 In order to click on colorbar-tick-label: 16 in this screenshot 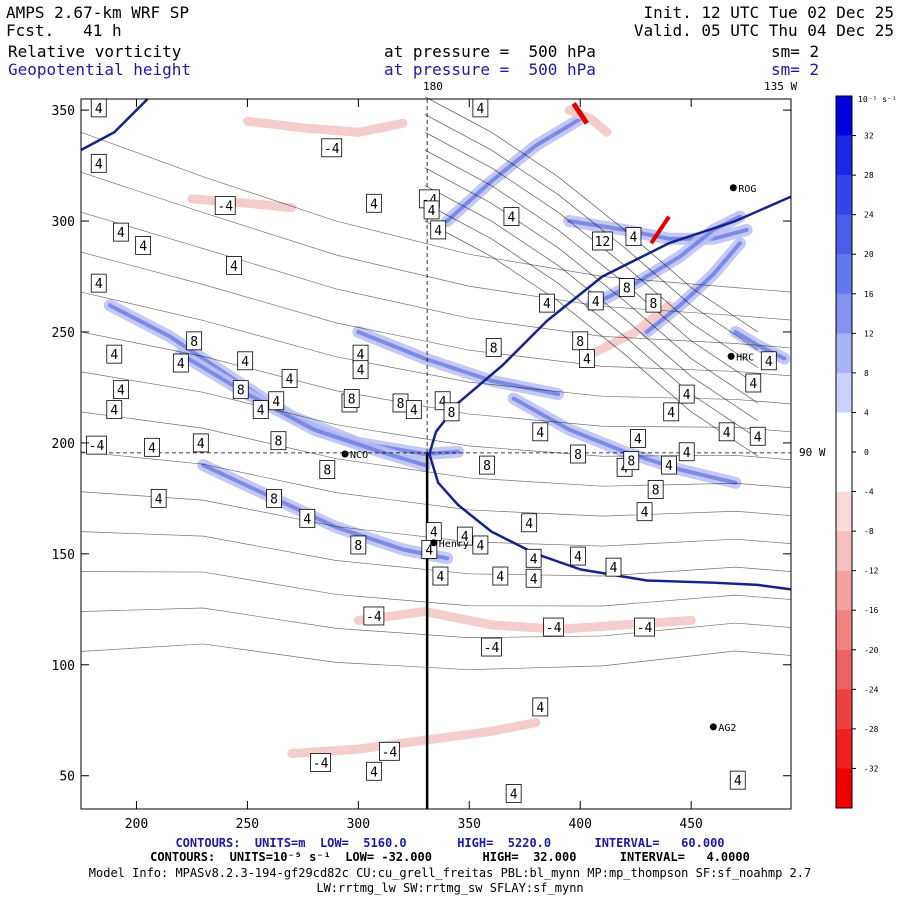, I will do `click(869, 294)`.